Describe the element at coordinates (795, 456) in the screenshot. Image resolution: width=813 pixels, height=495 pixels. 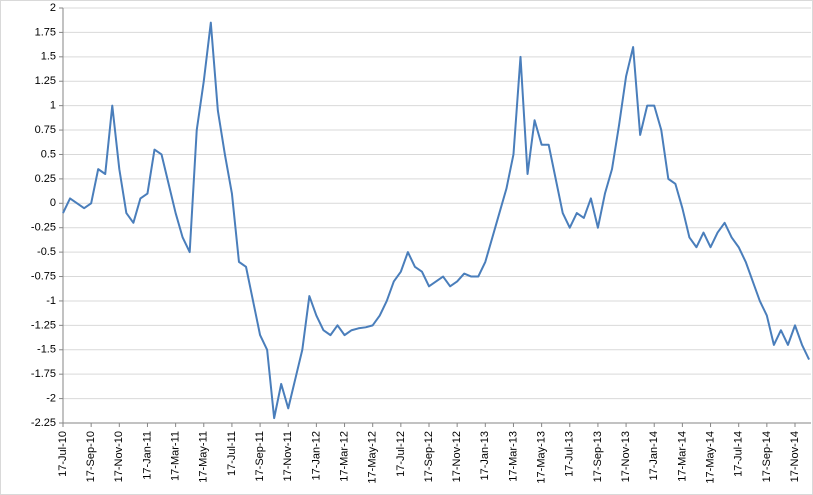
I see `x-tick-label: 17-Nov-14` at that location.